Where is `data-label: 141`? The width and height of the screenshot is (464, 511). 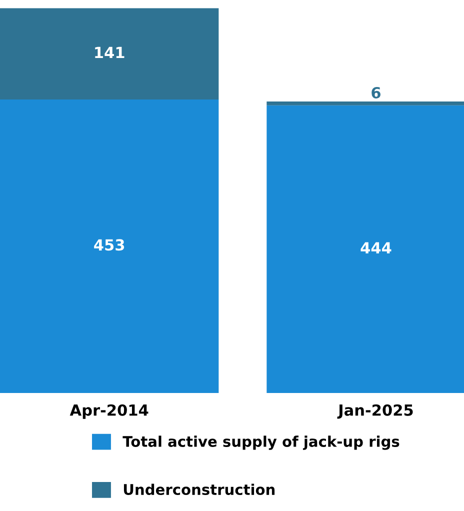 data-label: 141 is located at coordinates (109, 52).